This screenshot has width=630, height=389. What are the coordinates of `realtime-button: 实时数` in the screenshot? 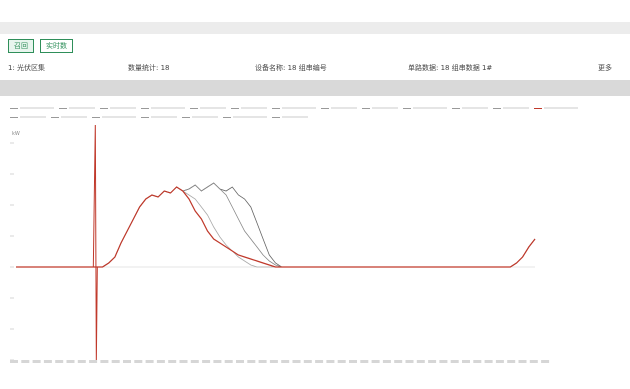 It's located at (56, 46).